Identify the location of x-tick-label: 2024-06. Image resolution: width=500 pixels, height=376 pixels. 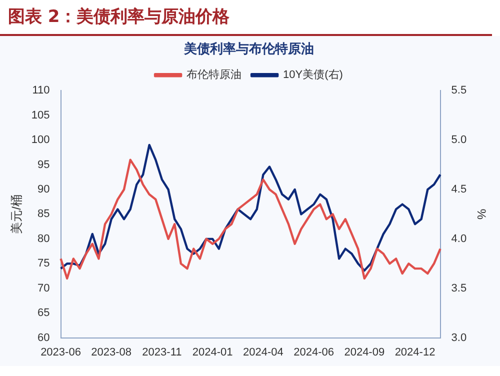
(314, 352).